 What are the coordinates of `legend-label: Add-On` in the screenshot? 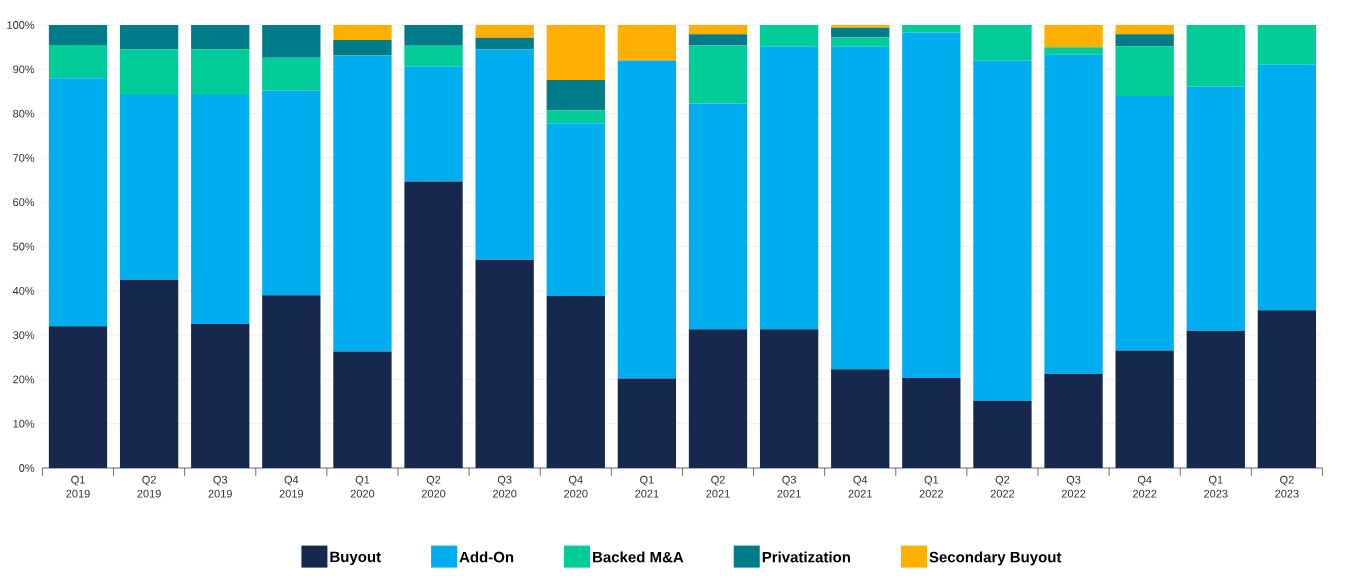 It's located at (486, 557).